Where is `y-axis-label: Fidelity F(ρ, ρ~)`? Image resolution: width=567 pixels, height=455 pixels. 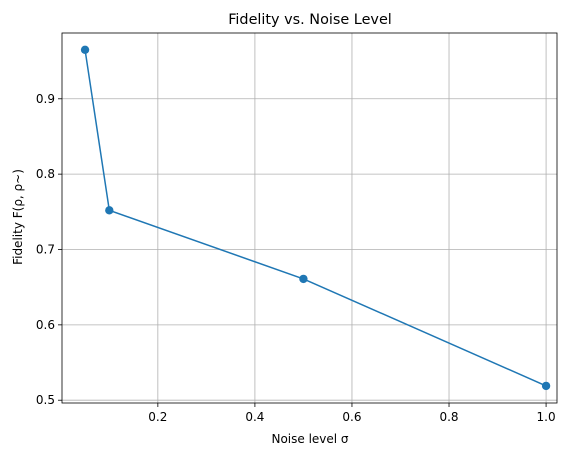
y-axis-label: Fidelity F(ρ, ρ~) is located at coordinates (18, 217).